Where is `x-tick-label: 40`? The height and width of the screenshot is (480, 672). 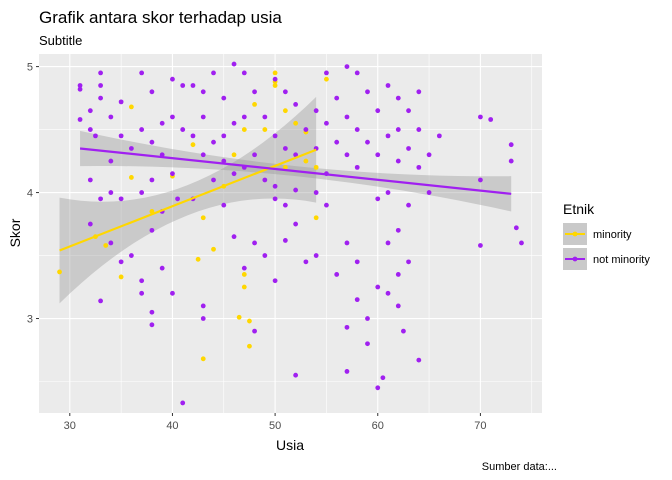 x-tick-label: 40 is located at coordinates (172, 426).